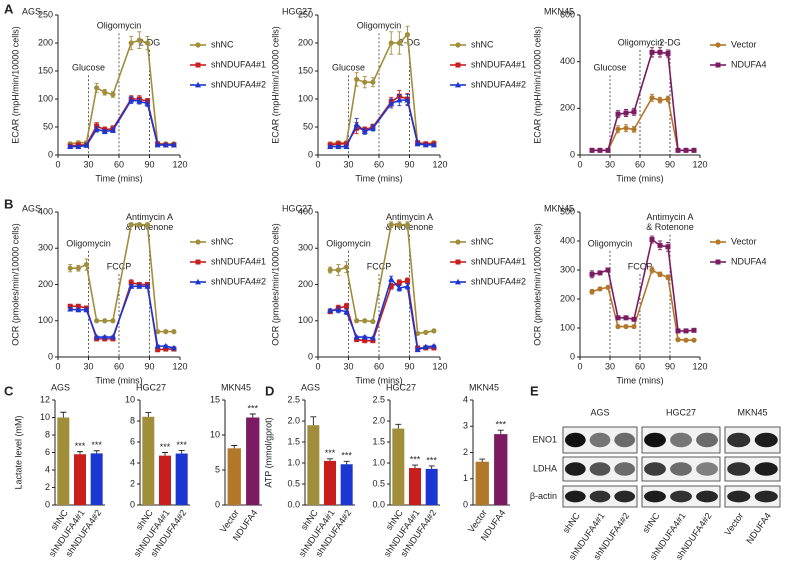  Describe the element at coordinates (8, 203) in the screenshot. I see `panel-label: B` at that location.